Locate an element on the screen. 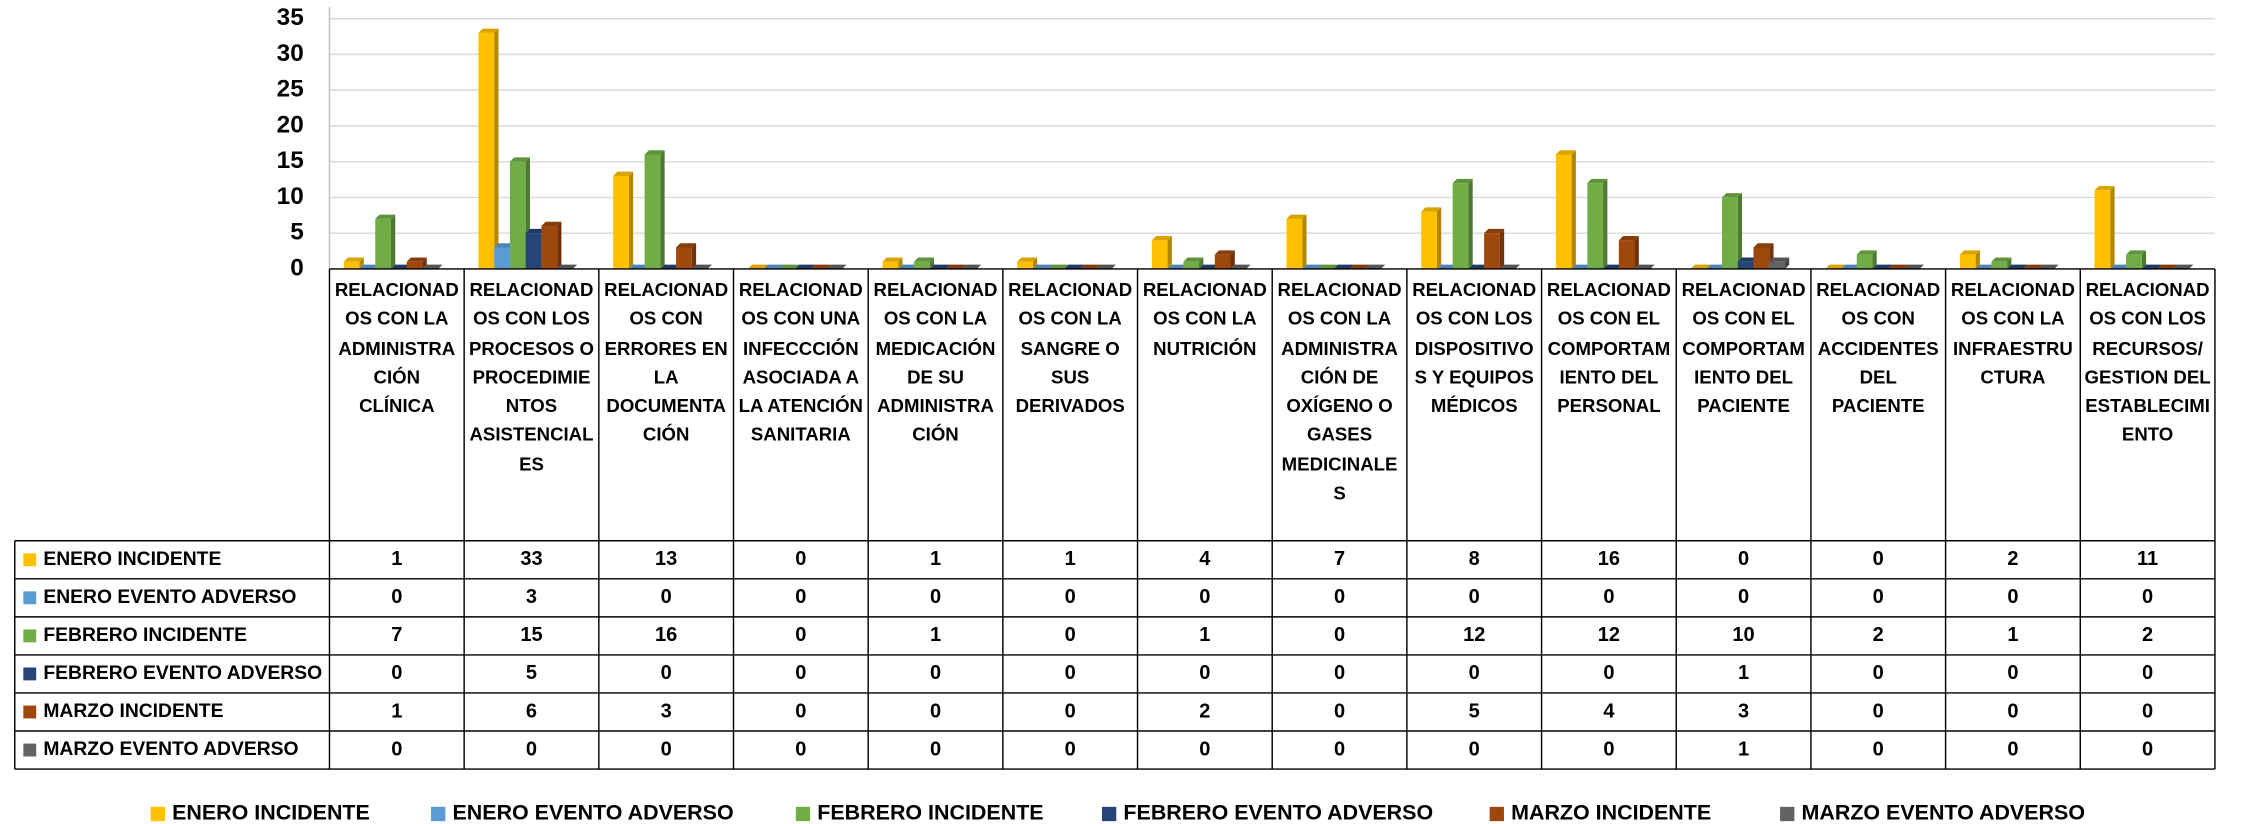 This screenshot has height=824, width=2244. row-header: ENERO EVENTO ADVERSO is located at coordinates (169, 597).